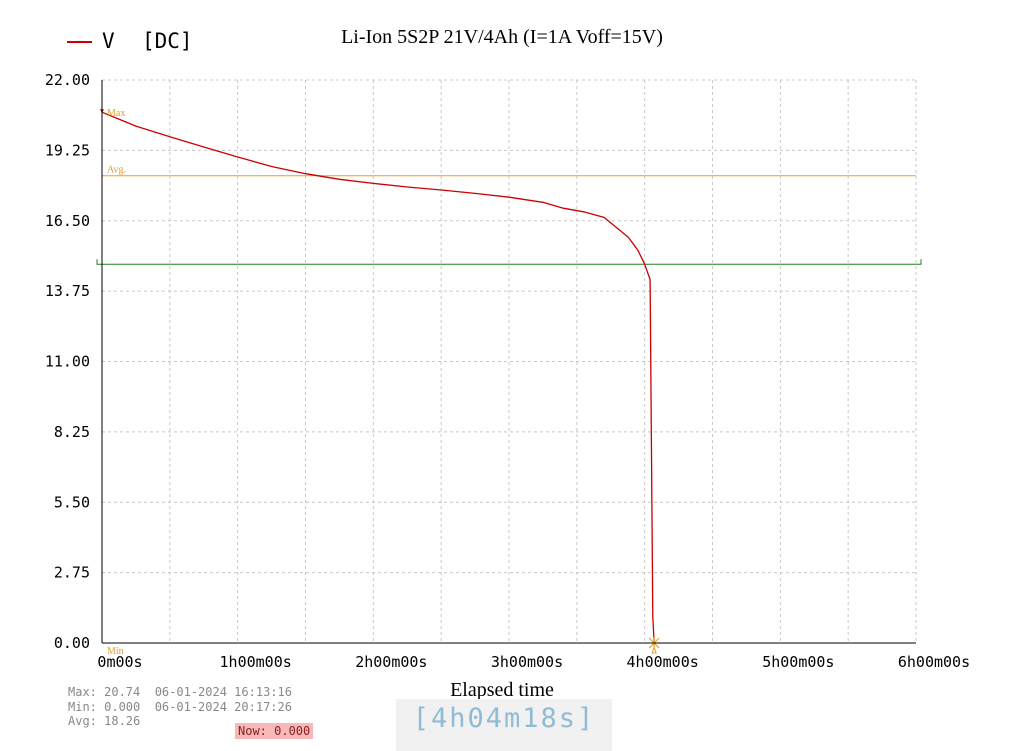  I want to click on reference-lines: Avg., so click(509, 215).